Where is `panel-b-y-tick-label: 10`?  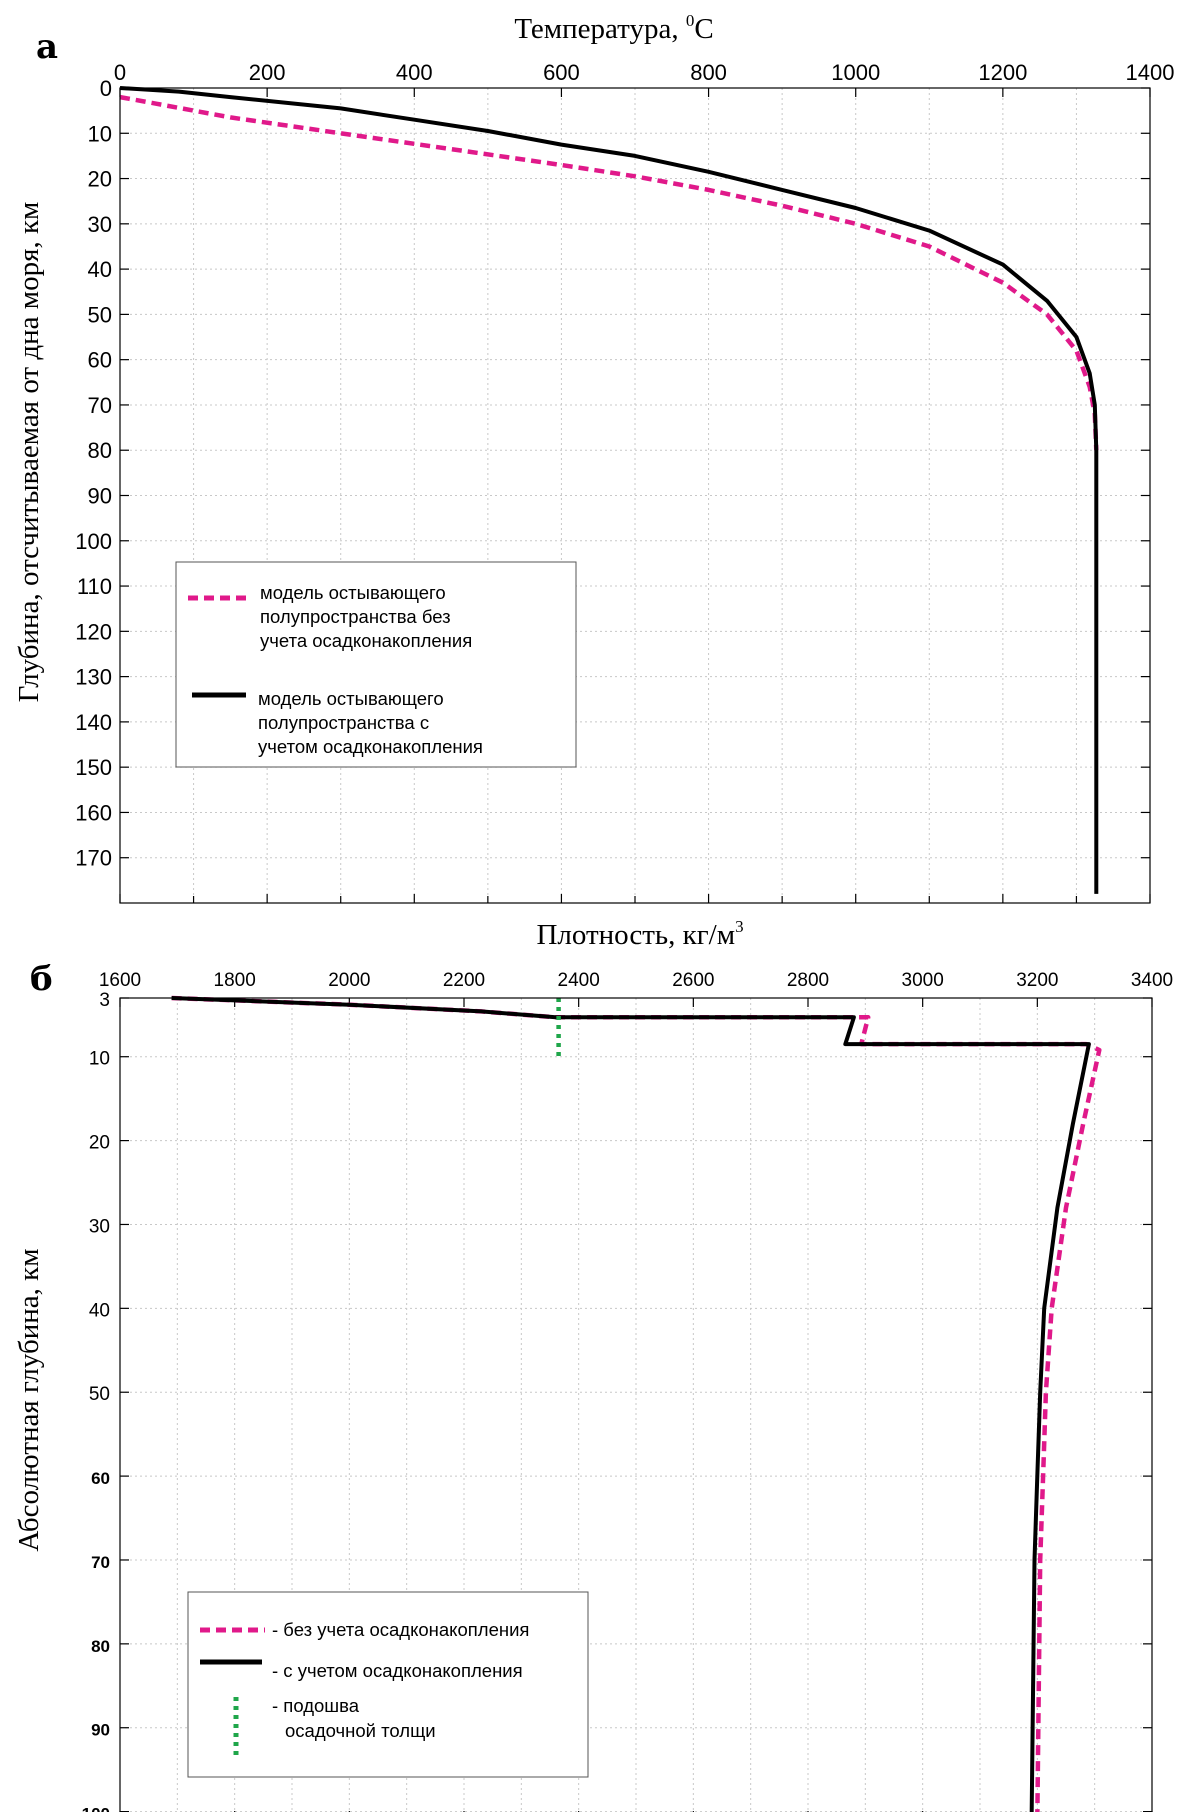
panel-b-y-tick-label: 10 is located at coordinates (99, 1059).